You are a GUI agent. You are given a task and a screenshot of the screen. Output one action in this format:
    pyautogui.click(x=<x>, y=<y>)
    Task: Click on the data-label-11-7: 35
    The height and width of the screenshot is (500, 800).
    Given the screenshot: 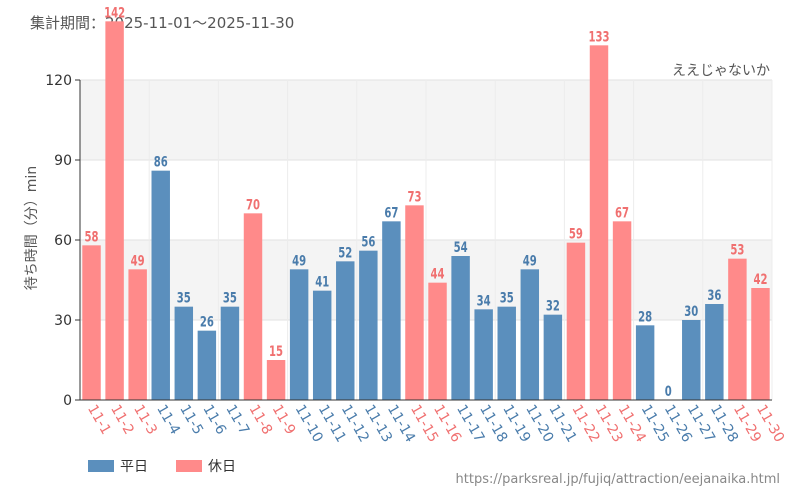 What is the action you would take?
    pyautogui.click(x=230, y=297)
    